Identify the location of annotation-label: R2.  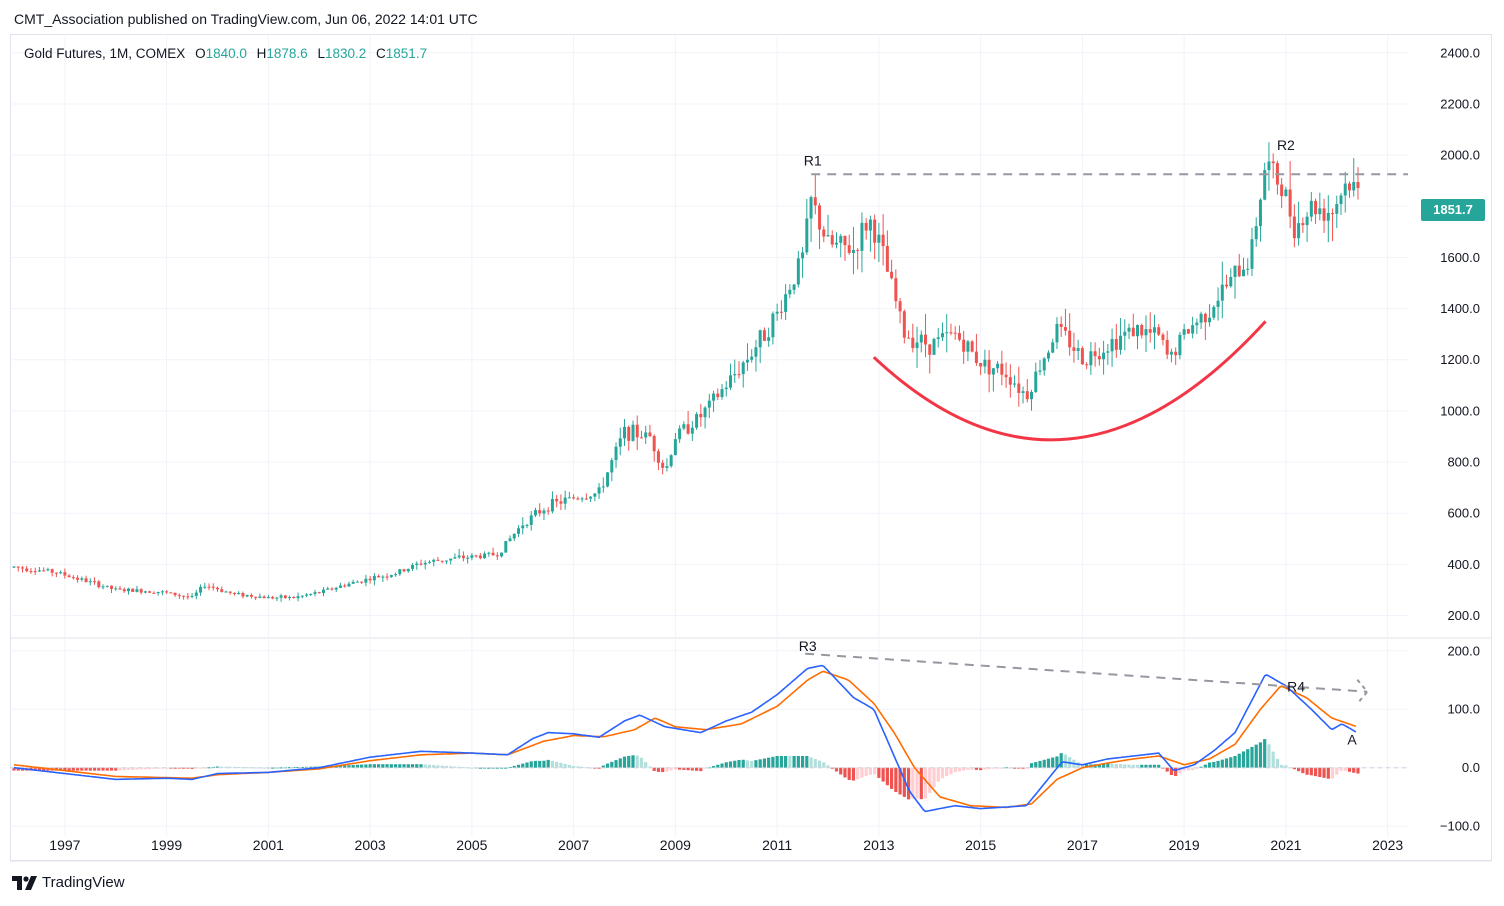
(1286, 145).